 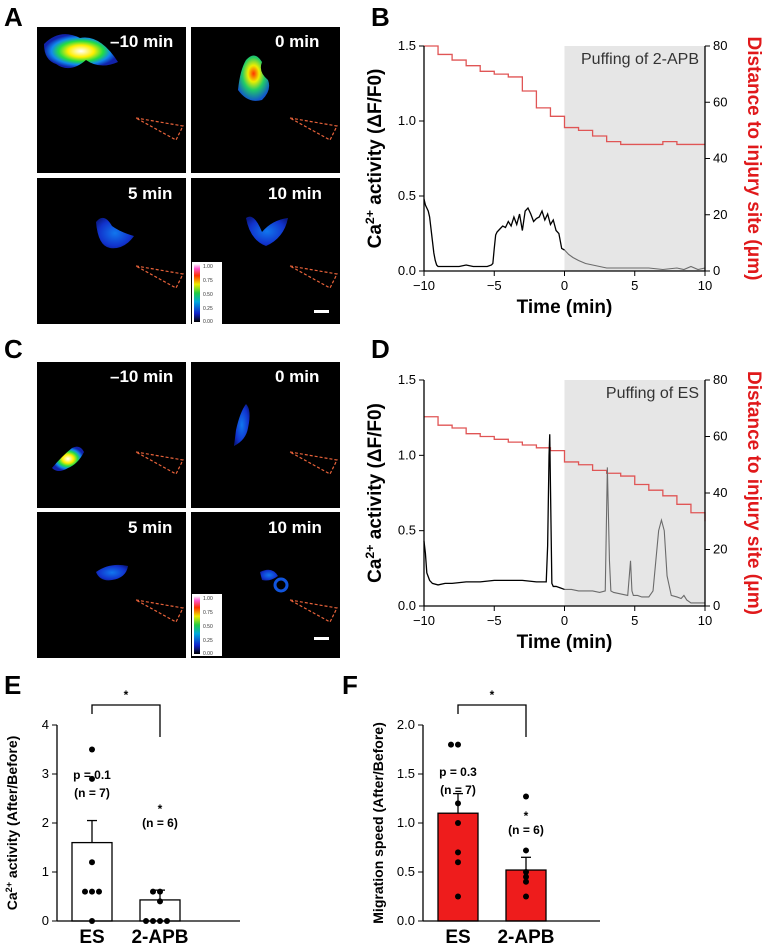 I want to click on es-p-label: p = 0.3, so click(x=458, y=772).